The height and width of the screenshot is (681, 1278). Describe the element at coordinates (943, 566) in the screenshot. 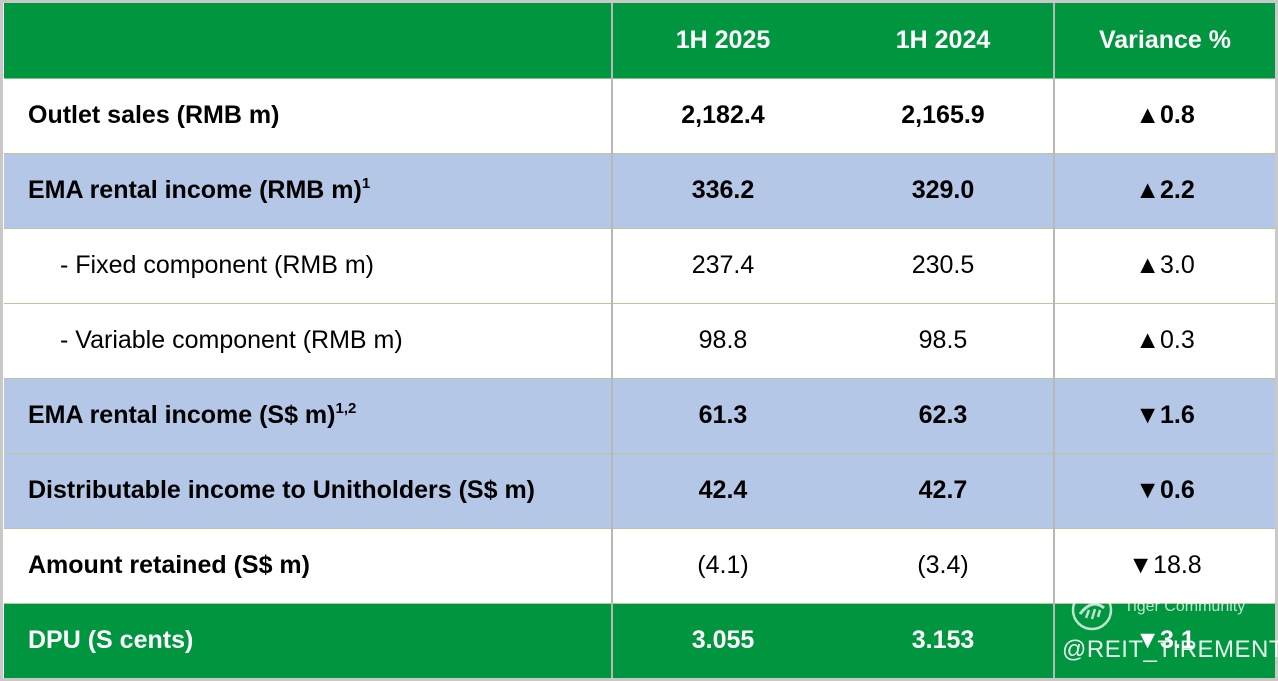

I see `value-1h-2024: (3.4)` at that location.